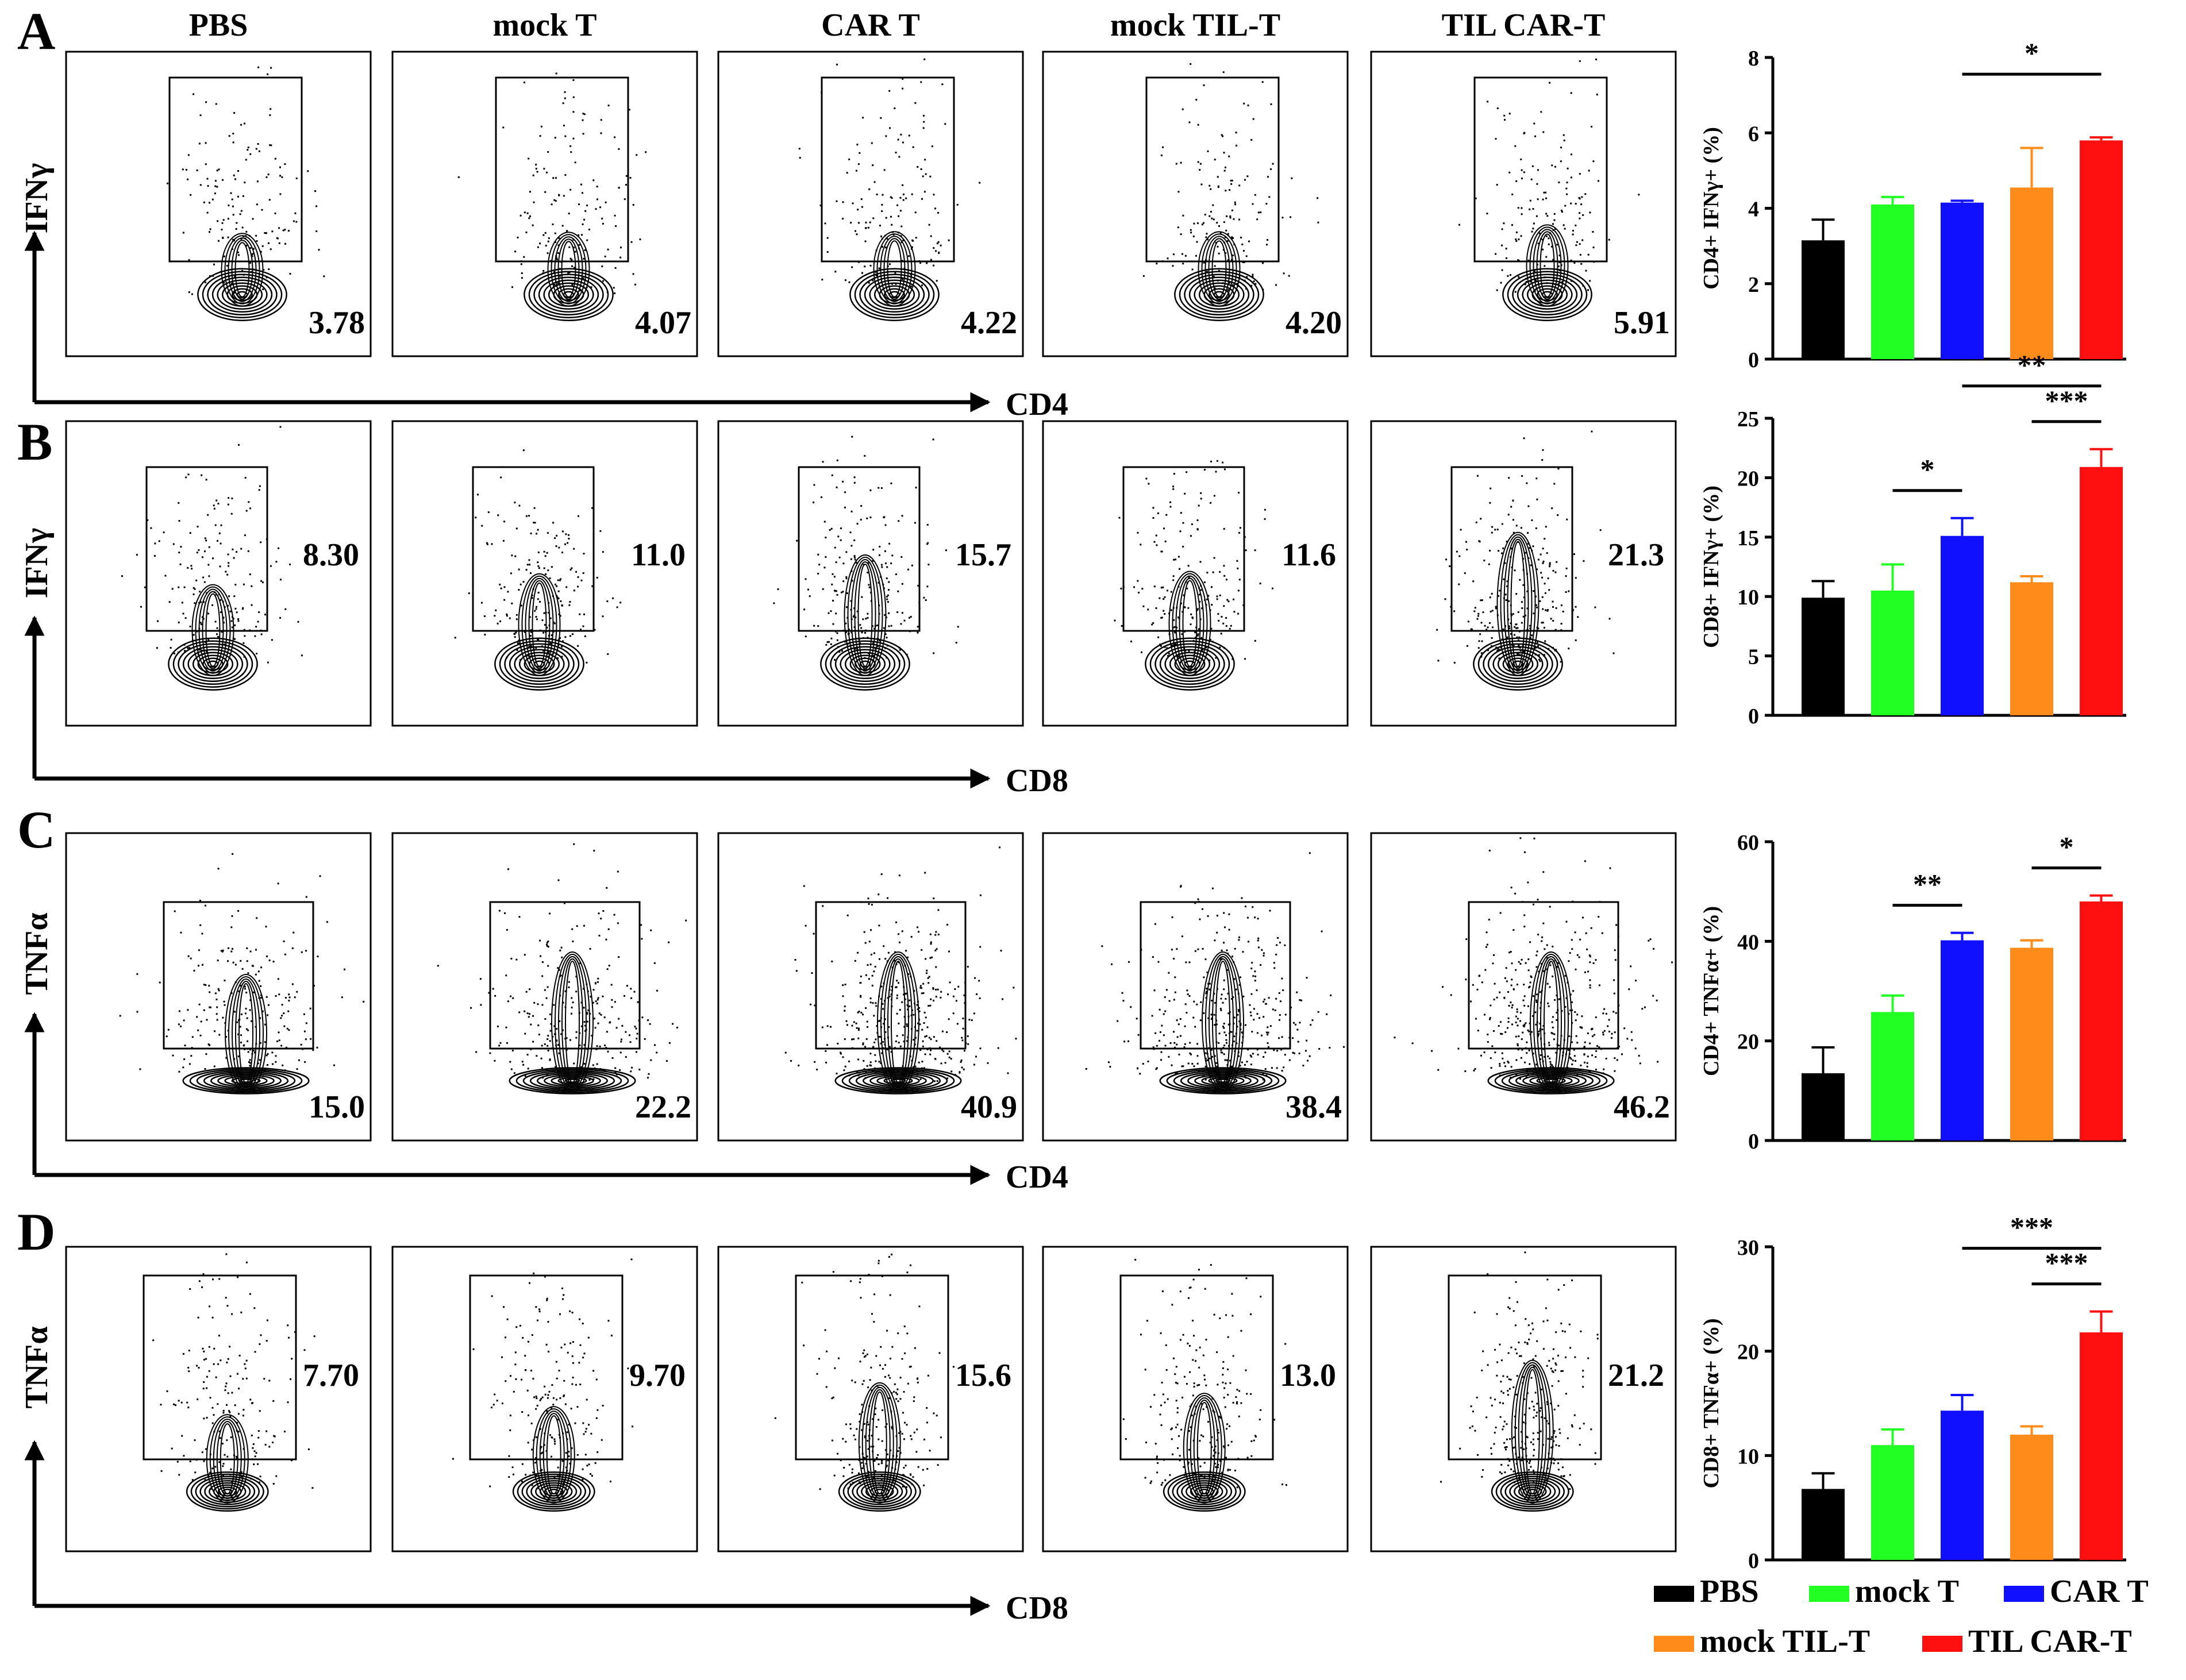 Image resolution: width=2186 pixels, height=1680 pixels. What do you see at coordinates (1962, 1485) in the screenshot?
I see `bar-car-t` at bounding box center [1962, 1485].